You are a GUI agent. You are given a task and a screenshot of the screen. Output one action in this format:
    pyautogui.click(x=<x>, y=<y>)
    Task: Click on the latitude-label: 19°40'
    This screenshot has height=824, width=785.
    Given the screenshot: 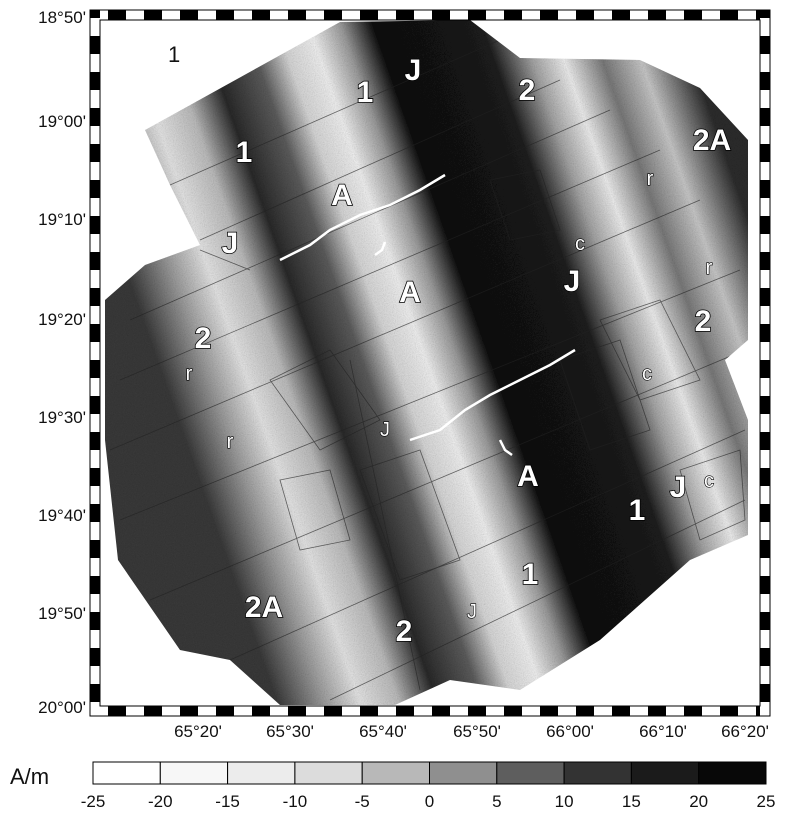 What is the action you would take?
    pyautogui.click(x=62, y=515)
    